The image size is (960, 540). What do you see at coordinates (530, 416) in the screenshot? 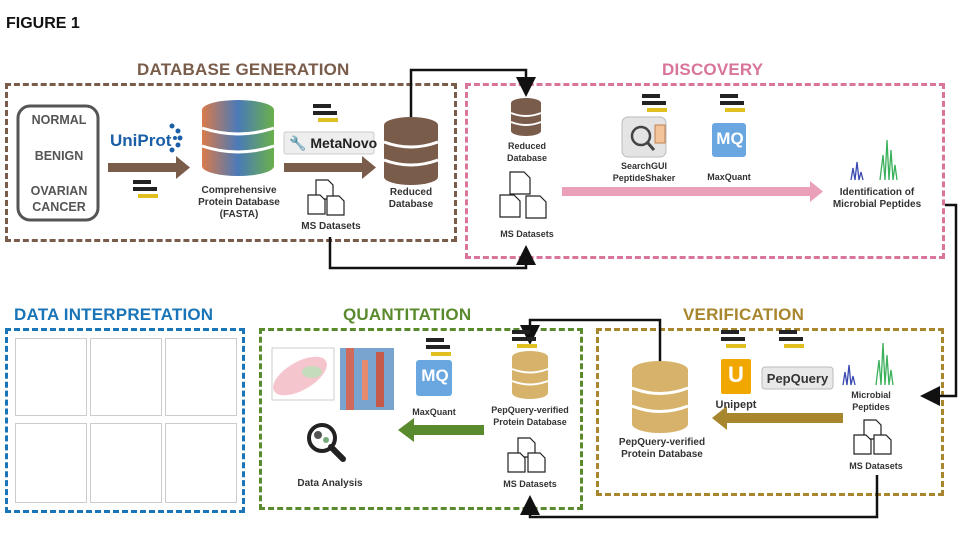
I see `quant-pepquery-db-label: PepQuery-verified Protein Database` at bounding box center [530, 416].